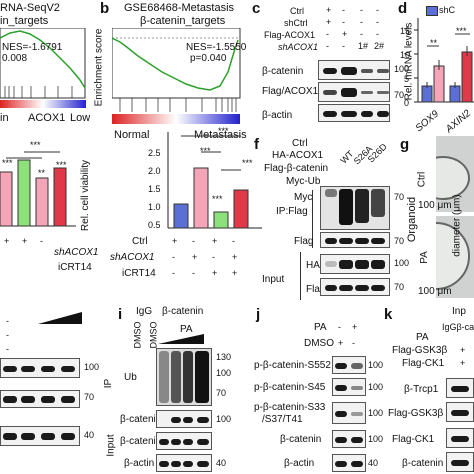  What do you see at coordinates (283, 71) in the screenshot?
I see `panel-c-blot-label-1: β-catenin` at bounding box center [283, 71].